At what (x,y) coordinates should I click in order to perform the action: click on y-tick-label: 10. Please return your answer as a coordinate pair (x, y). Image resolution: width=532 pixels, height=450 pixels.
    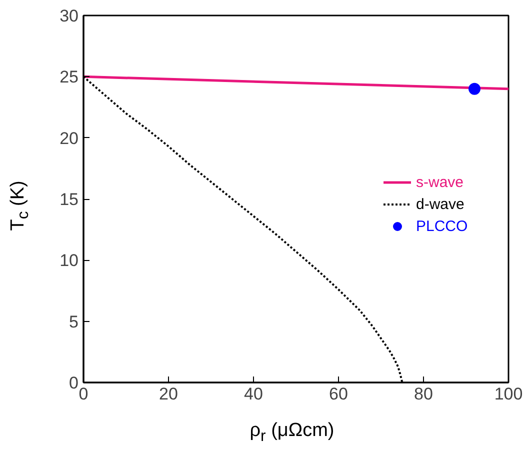
    Looking at the image, I should click on (69, 260).